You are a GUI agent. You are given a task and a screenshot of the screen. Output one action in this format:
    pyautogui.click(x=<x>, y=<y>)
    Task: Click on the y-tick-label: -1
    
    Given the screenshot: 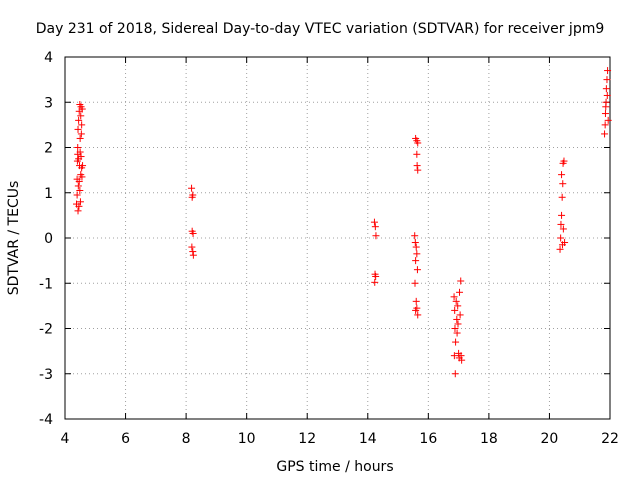 What is the action you would take?
    pyautogui.click(x=46, y=284)
    